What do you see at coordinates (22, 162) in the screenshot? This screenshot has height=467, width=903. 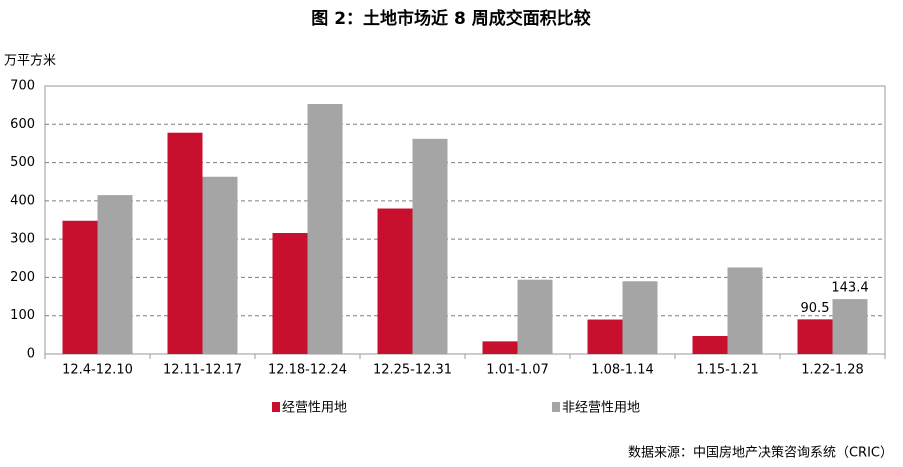 I see `y-tick-label: 500` at bounding box center [22, 162].